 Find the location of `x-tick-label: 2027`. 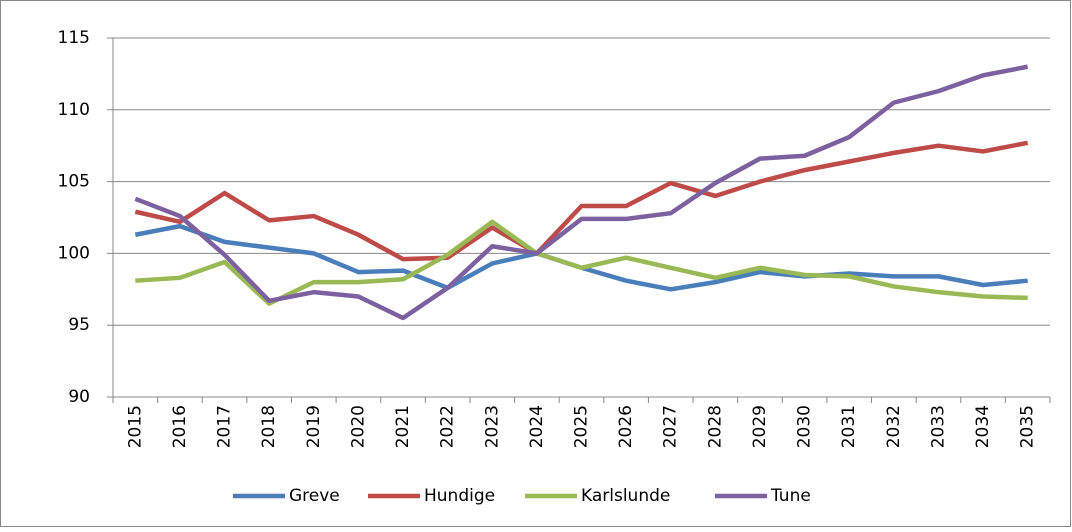

x-tick-label: 2027 is located at coordinates (671, 426).